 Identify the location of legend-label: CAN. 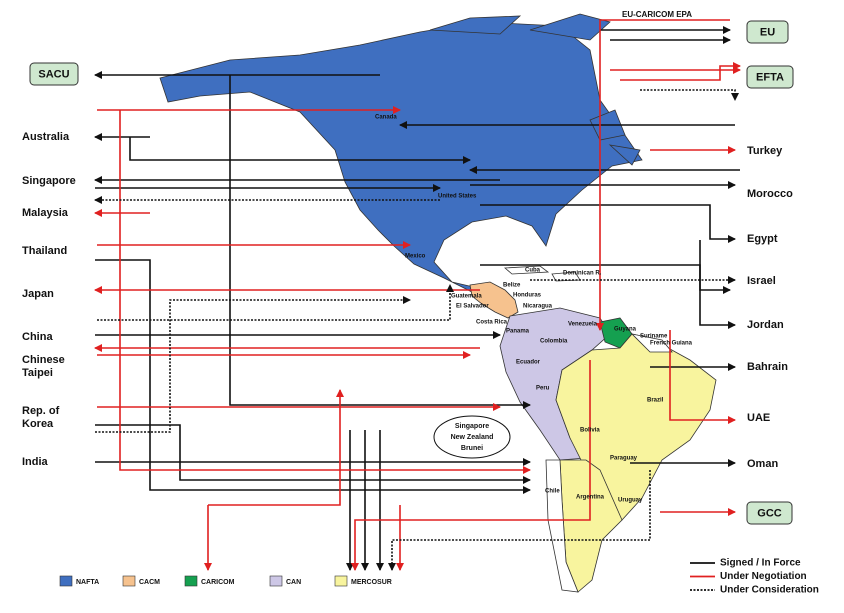
(293, 582).